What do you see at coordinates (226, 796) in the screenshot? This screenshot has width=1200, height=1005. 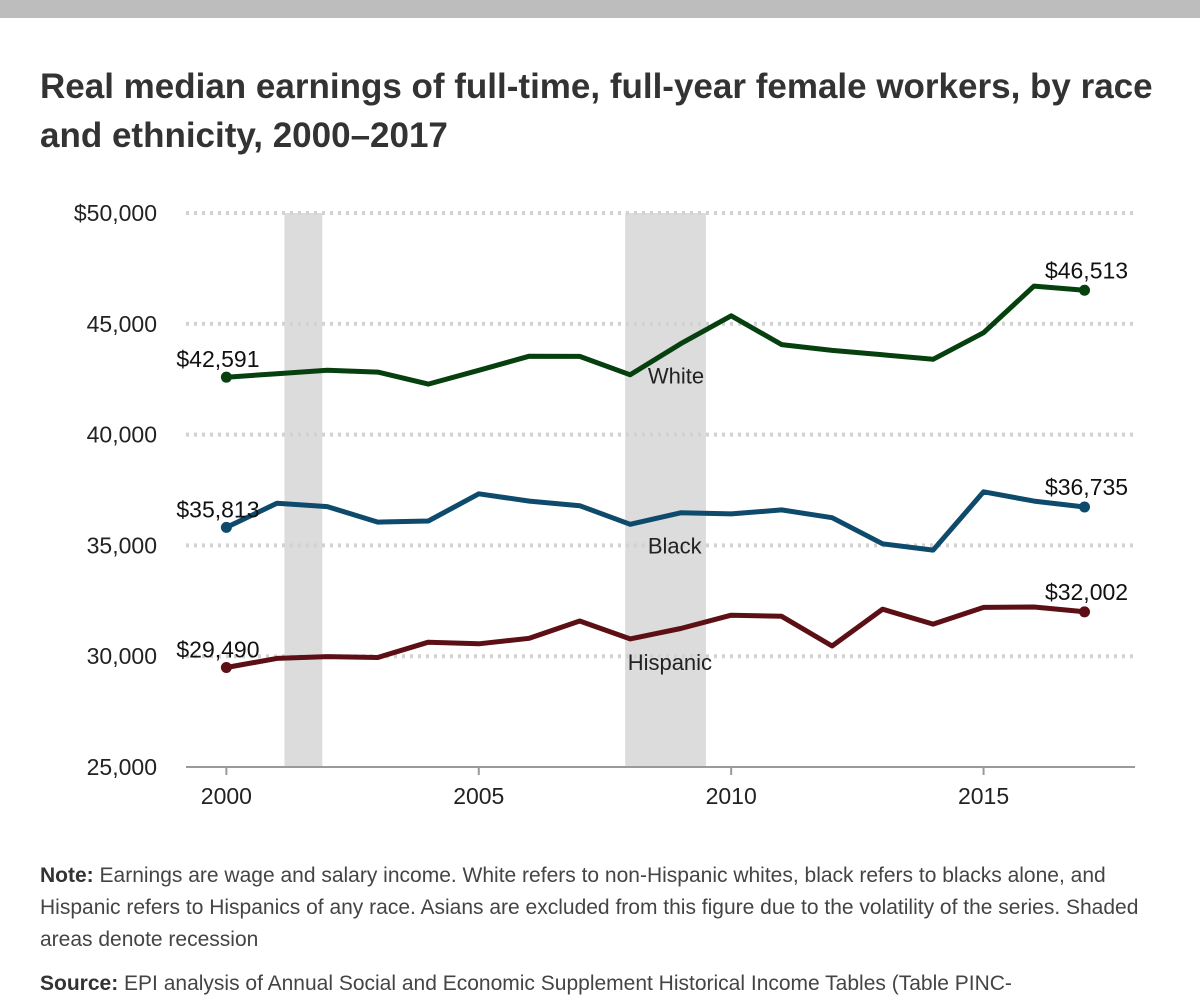 I see `x-tick-label: 2000` at bounding box center [226, 796].